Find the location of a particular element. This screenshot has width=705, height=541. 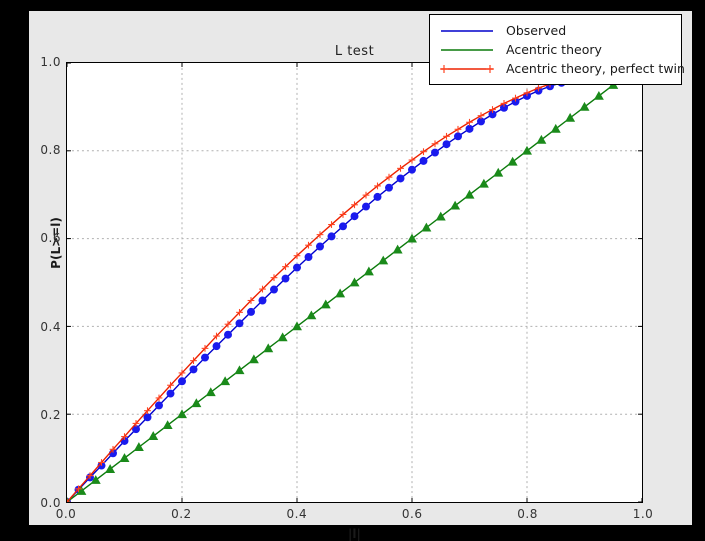

legend-item: Observed is located at coordinates (555, 30).